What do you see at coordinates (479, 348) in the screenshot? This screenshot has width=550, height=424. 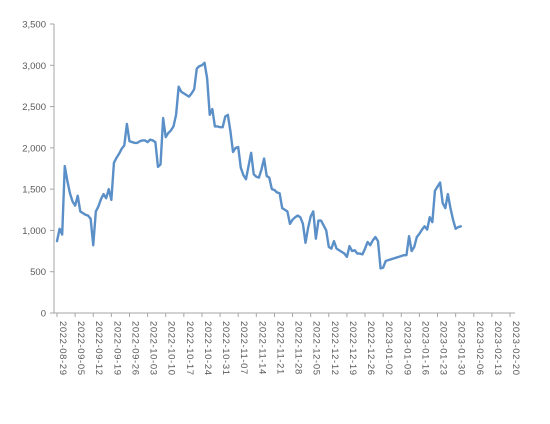 I see `x-tick-label: 2023-02-06` at bounding box center [479, 348].